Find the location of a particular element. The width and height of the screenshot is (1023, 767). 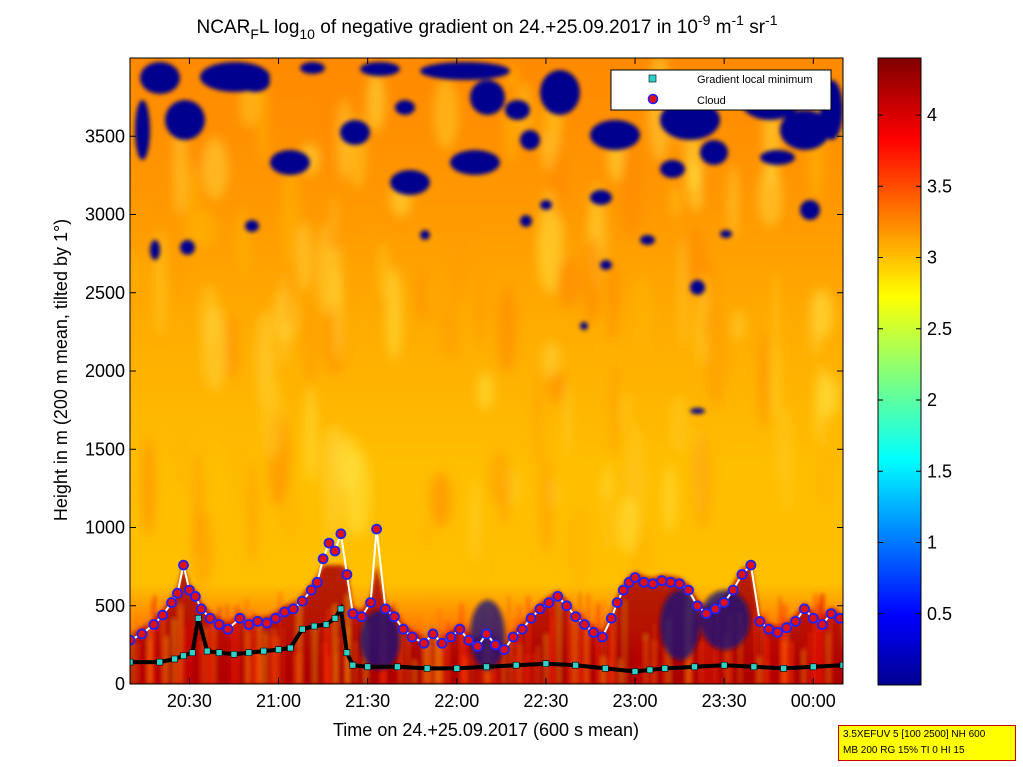

x-tick-label: 22:00 is located at coordinates (456, 701).